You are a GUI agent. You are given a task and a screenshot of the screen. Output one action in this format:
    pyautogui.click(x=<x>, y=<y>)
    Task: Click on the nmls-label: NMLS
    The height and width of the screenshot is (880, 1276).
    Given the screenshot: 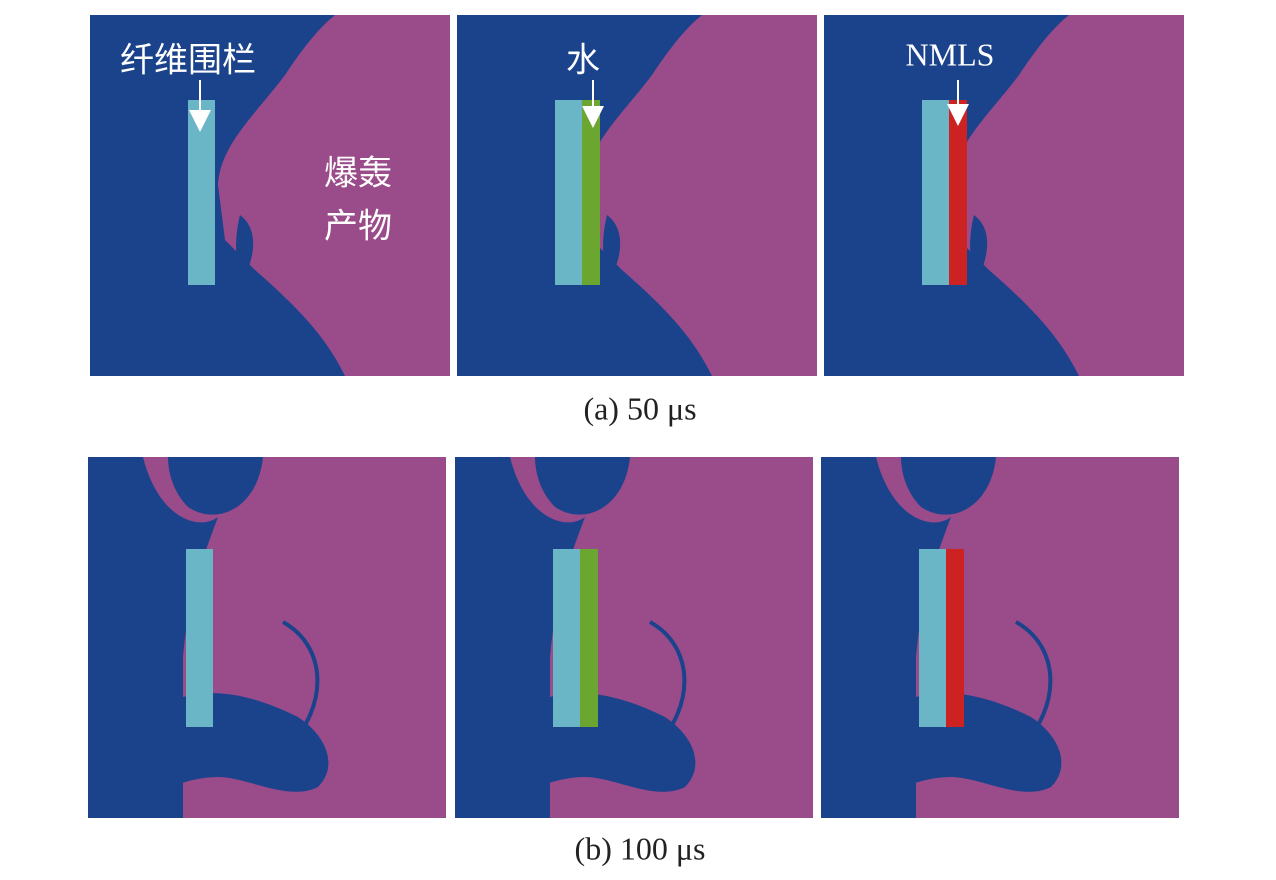 What is the action you would take?
    pyautogui.click(x=950, y=54)
    